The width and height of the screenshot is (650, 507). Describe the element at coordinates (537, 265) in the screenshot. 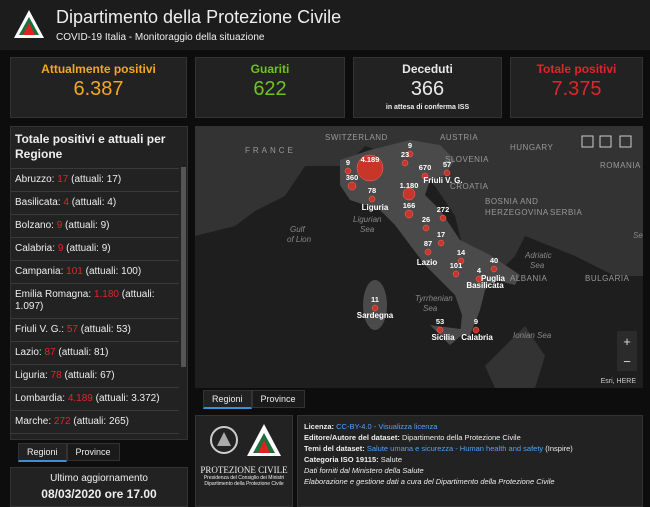

I see `sea-label: Sea` at that location.